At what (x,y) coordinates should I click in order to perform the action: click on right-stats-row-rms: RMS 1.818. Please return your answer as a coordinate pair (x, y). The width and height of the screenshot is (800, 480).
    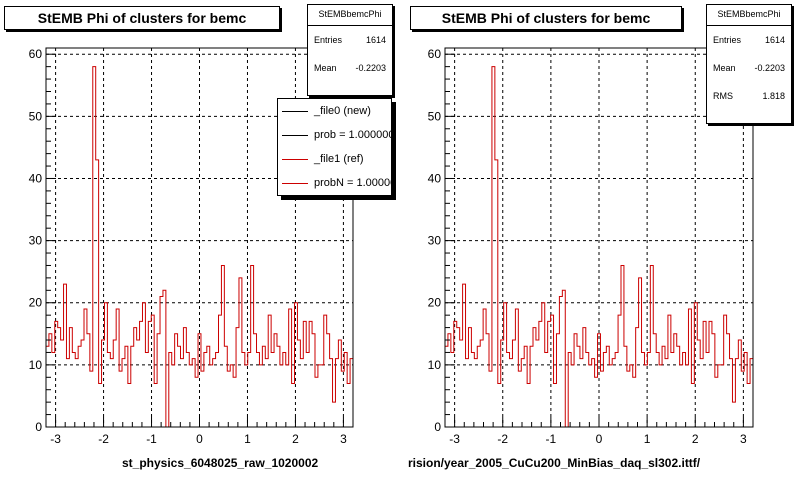
    Looking at the image, I should click on (749, 96).